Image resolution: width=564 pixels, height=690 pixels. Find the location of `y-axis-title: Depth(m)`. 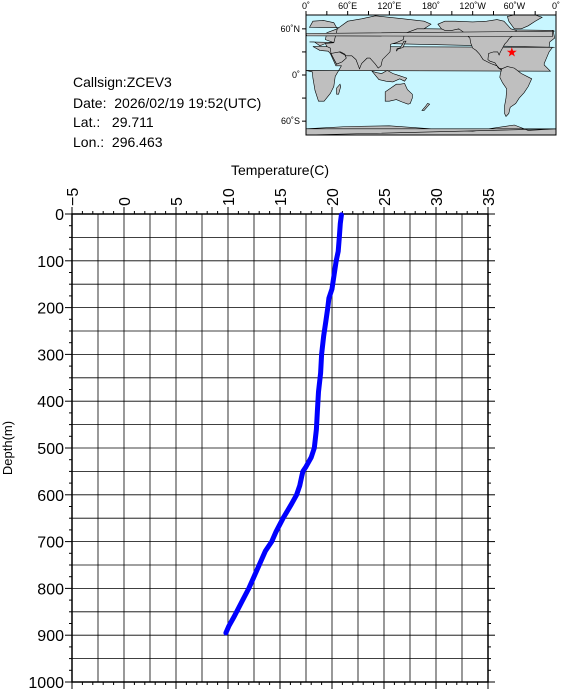

y-axis-title: Depth(m) is located at coordinates (7, 448).